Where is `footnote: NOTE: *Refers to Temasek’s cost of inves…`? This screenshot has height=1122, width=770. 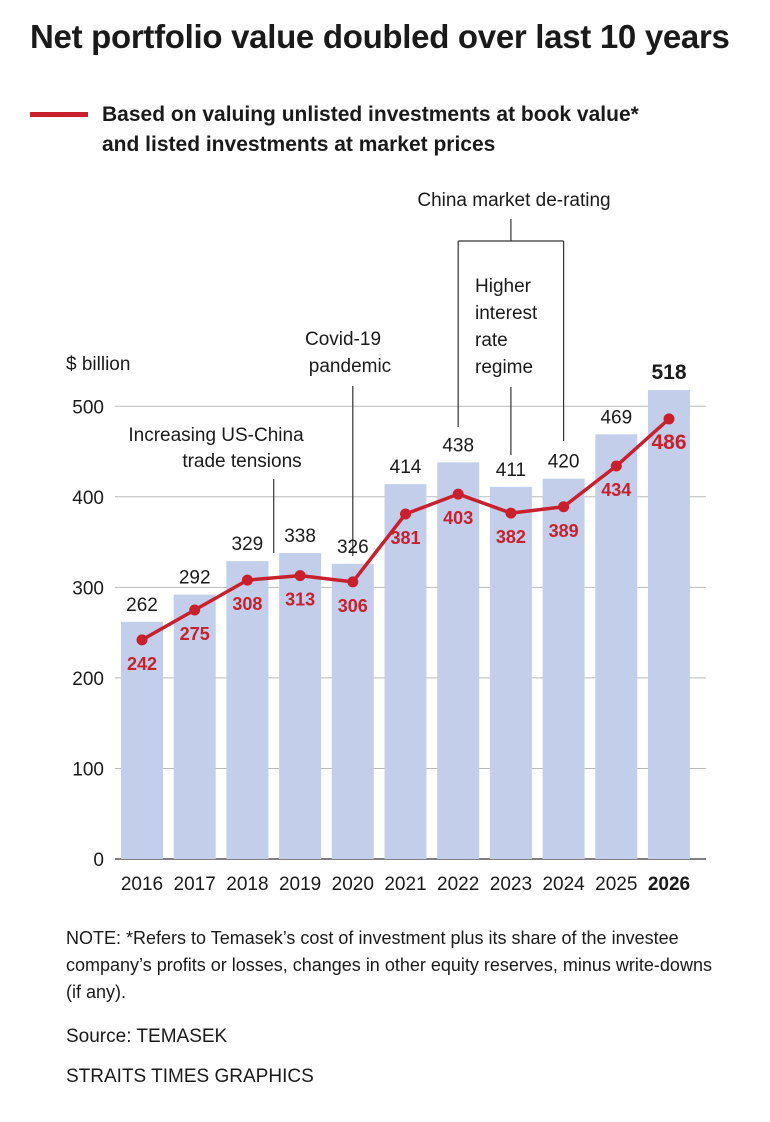 footnote: NOTE: *Refers to Temasek’s cost of inves… is located at coordinates (389, 965).